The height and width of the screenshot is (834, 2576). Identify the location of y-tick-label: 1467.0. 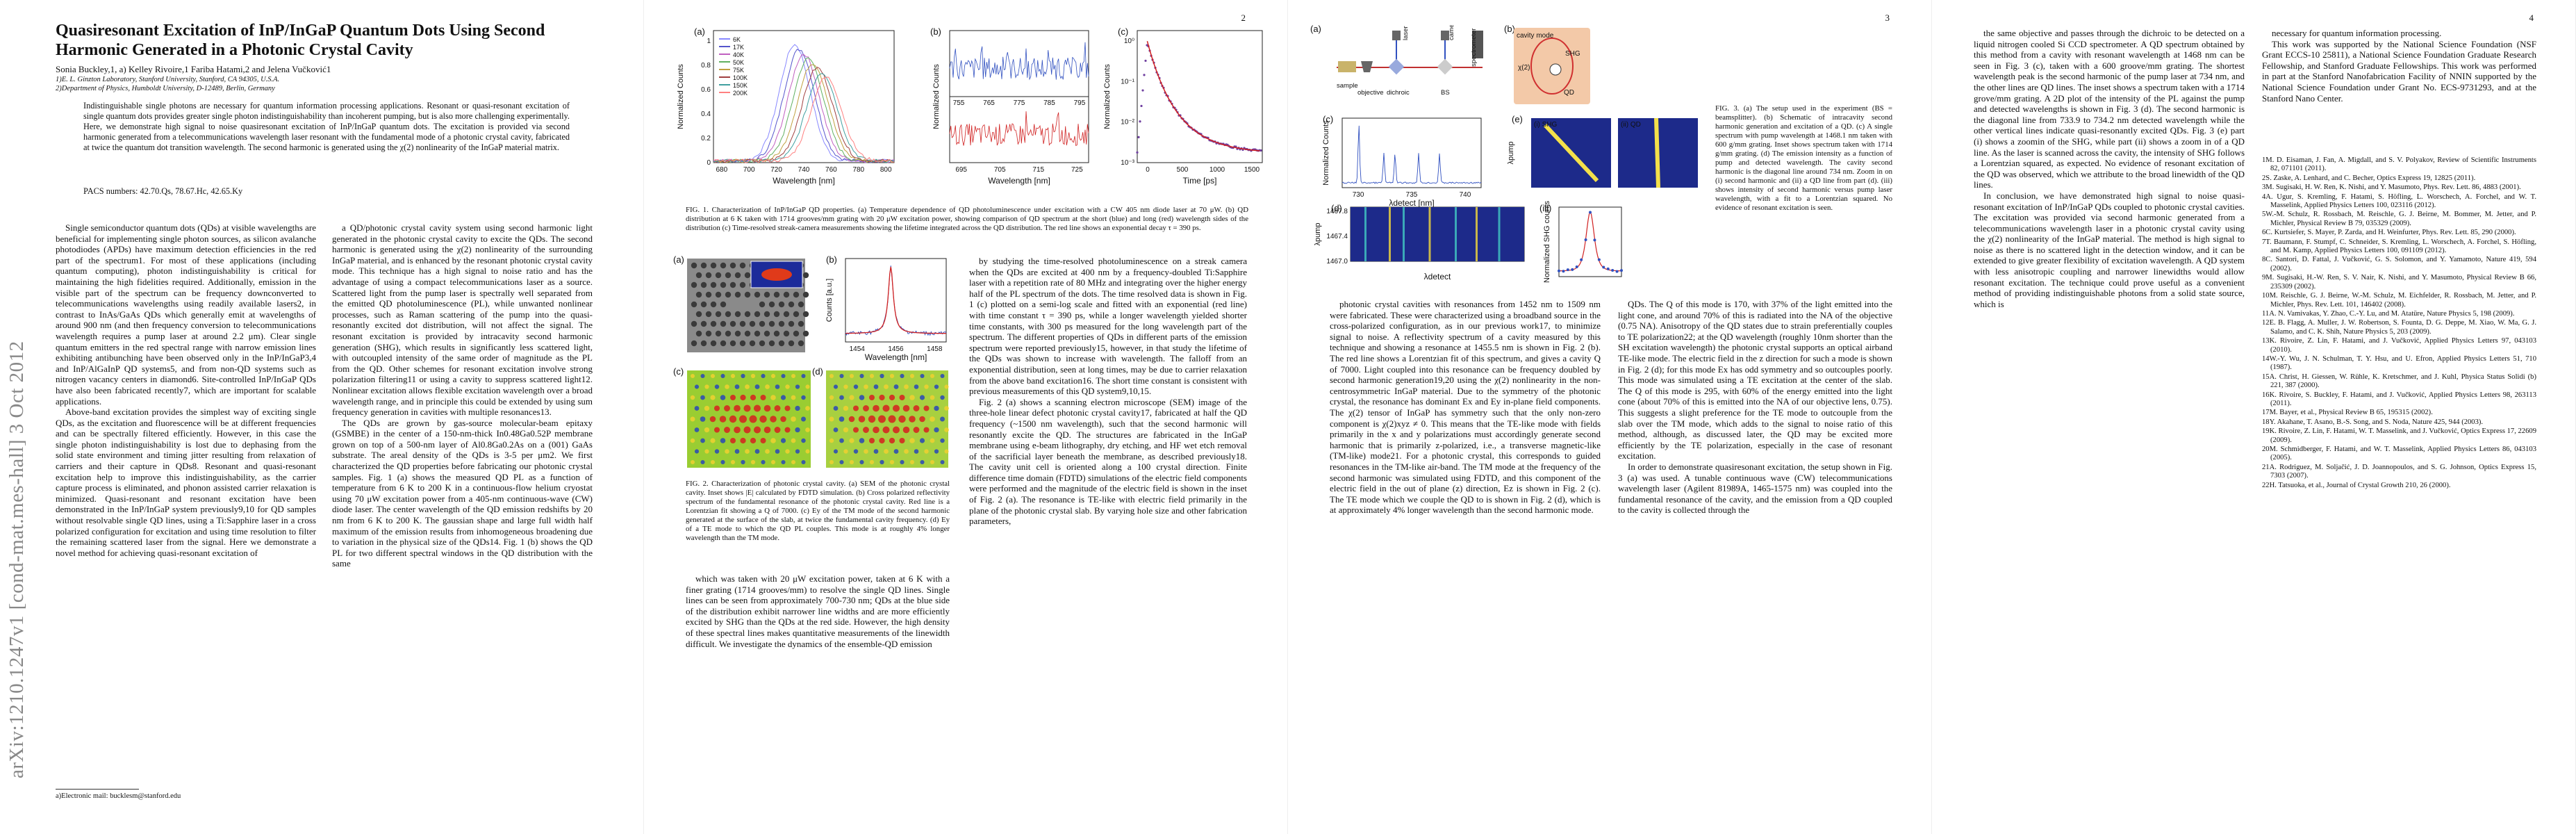
(1337, 261).